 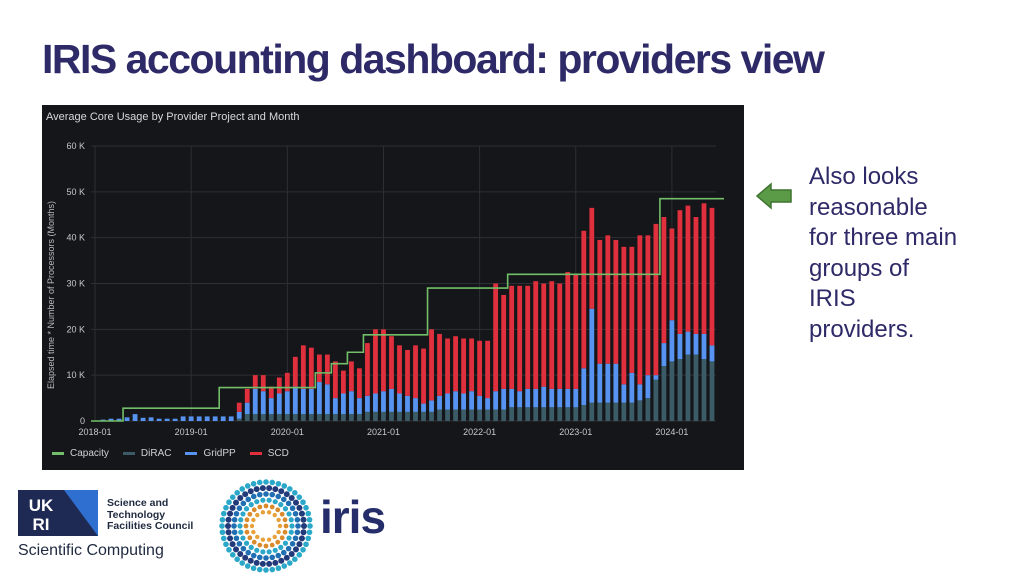 I want to click on legend-item: DiRAC, so click(x=147, y=453).